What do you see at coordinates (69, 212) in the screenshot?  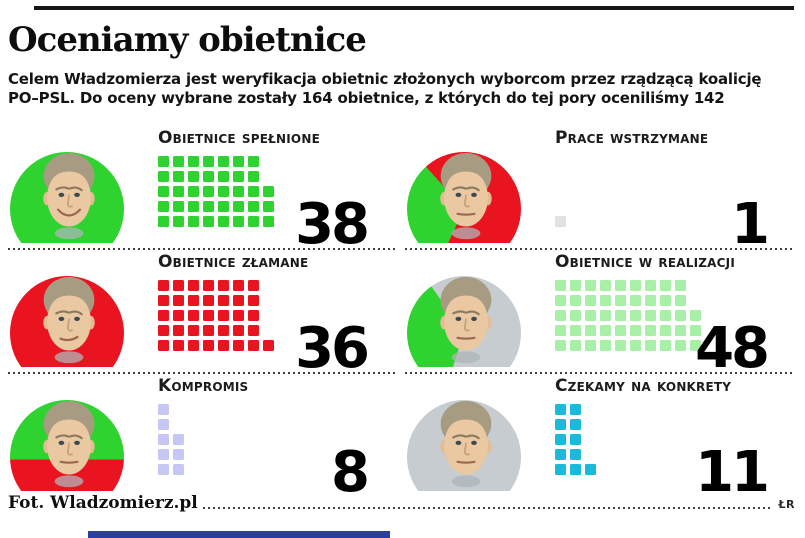 I see `mouth` at bounding box center [69, 212].